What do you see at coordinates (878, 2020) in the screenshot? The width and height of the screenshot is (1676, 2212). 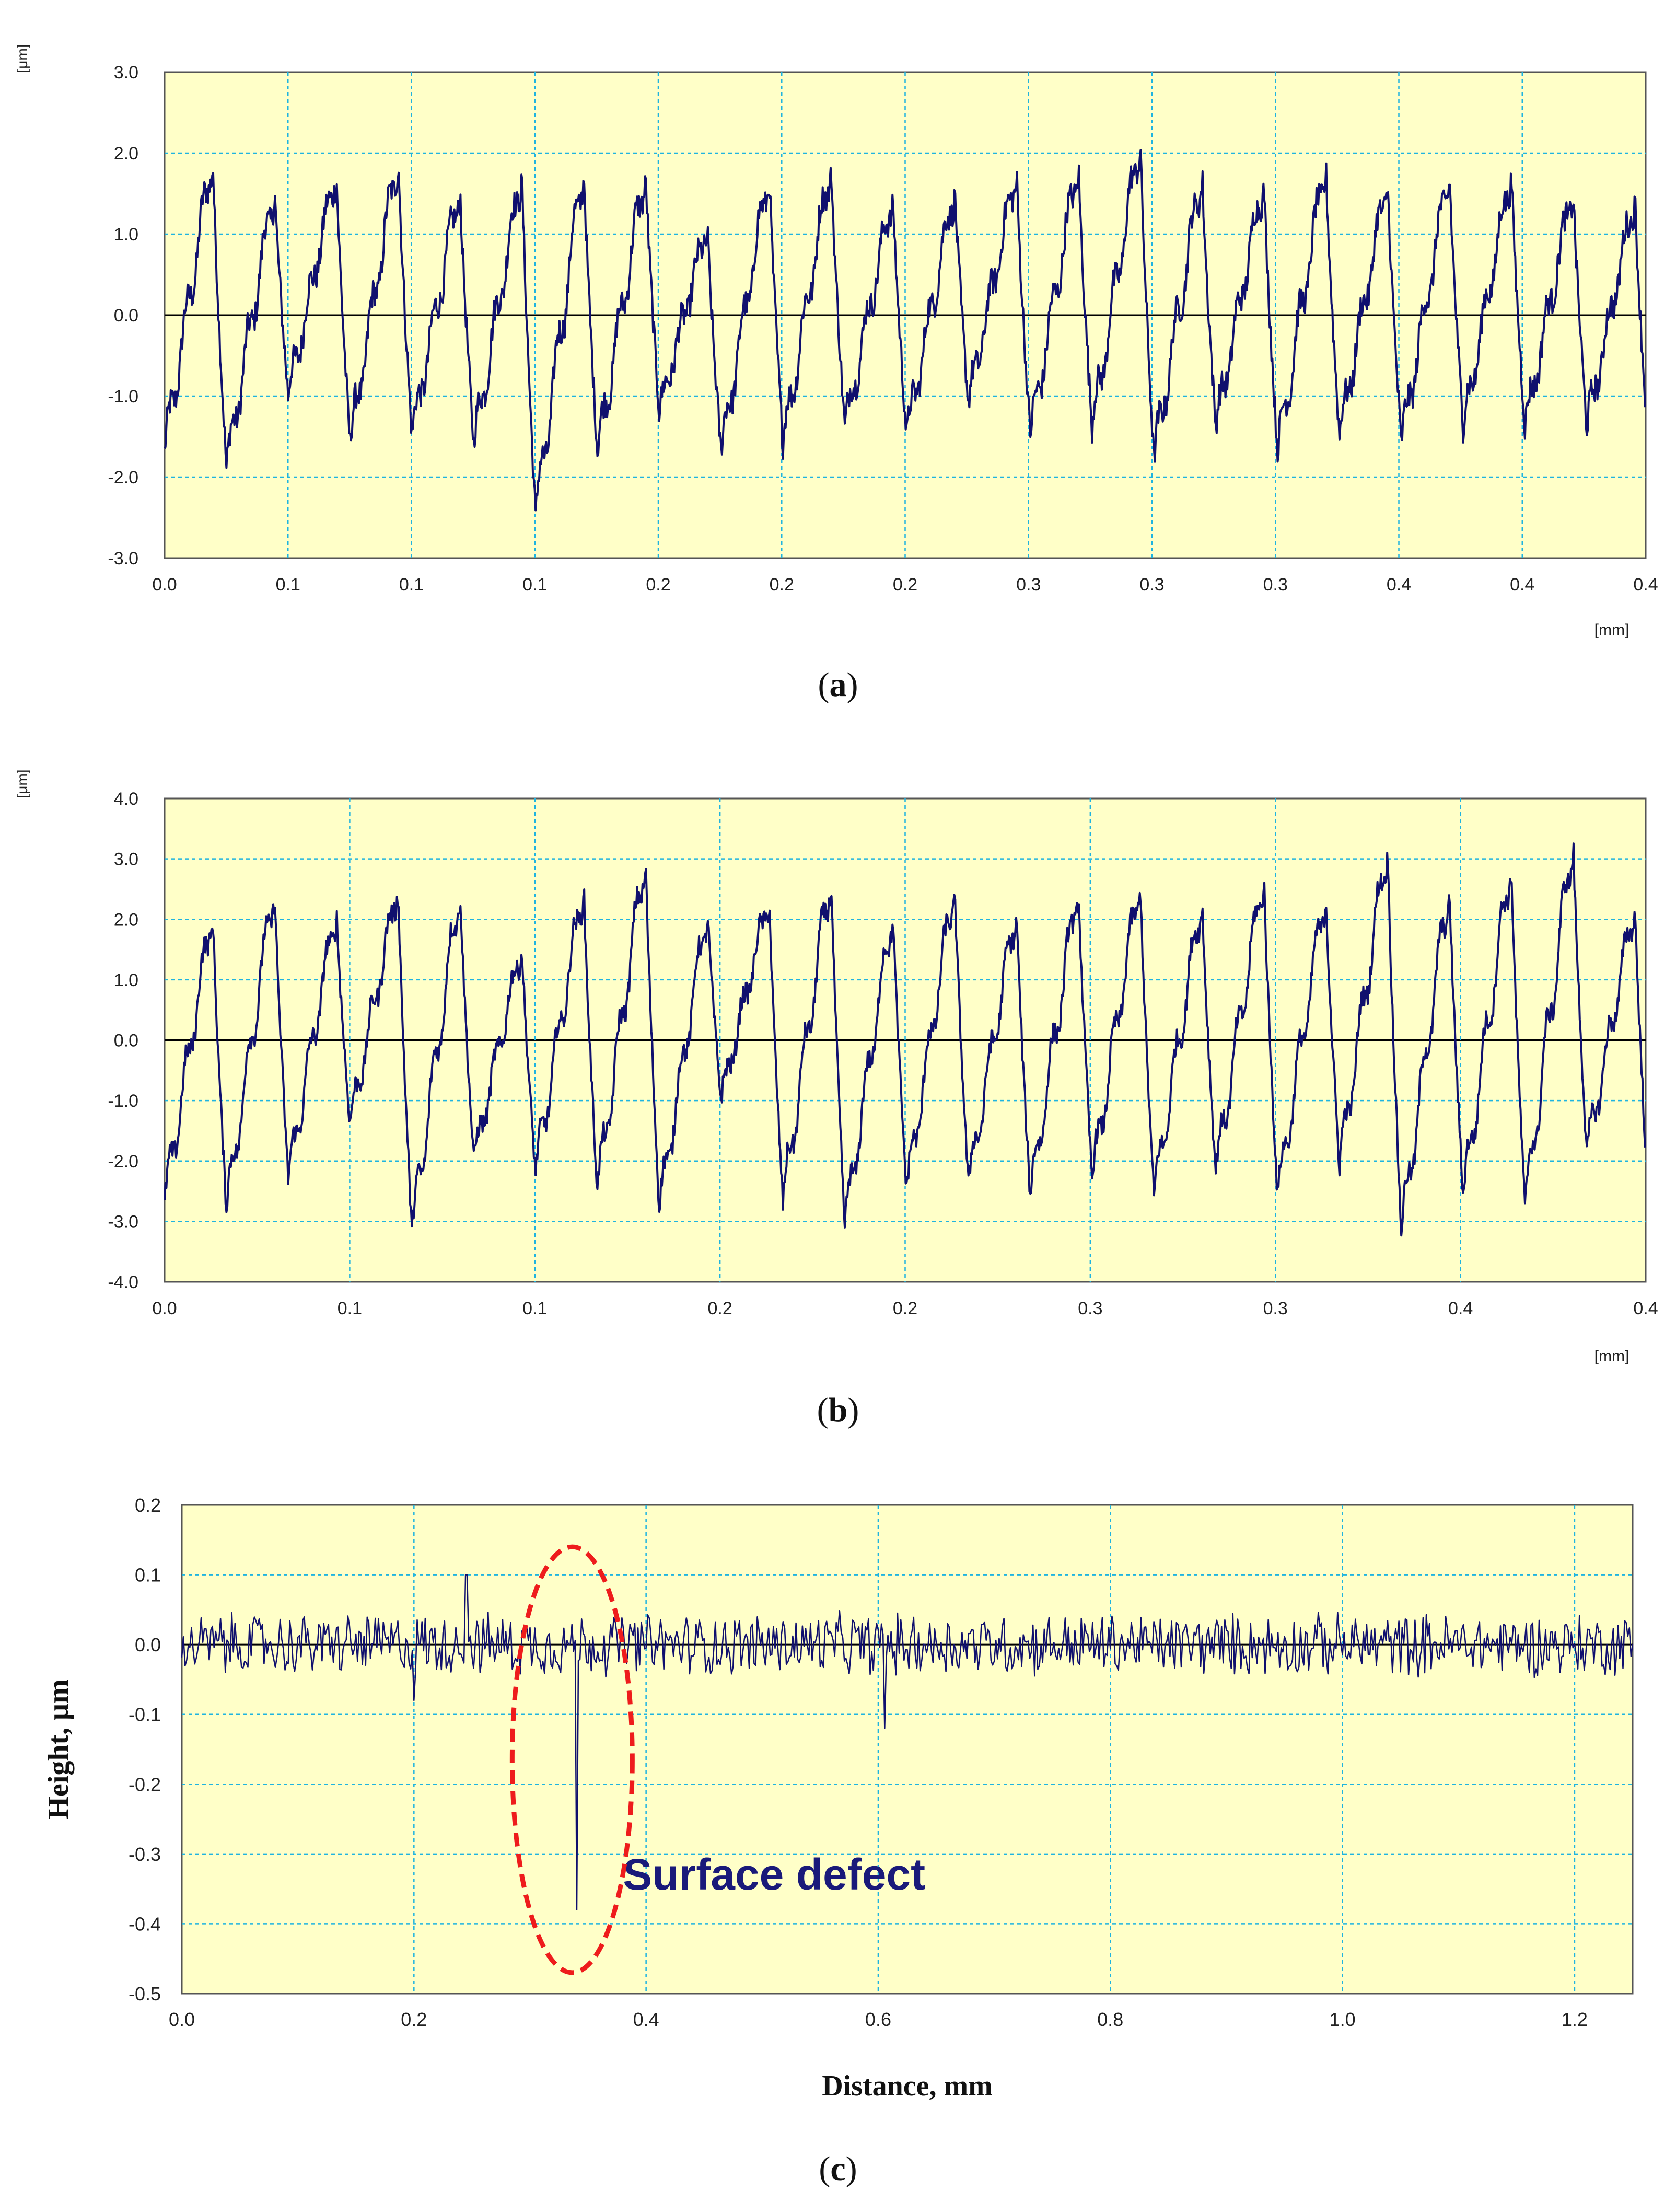 I see `x-tick-label: 0.6` at bounding box center [878, 2020].